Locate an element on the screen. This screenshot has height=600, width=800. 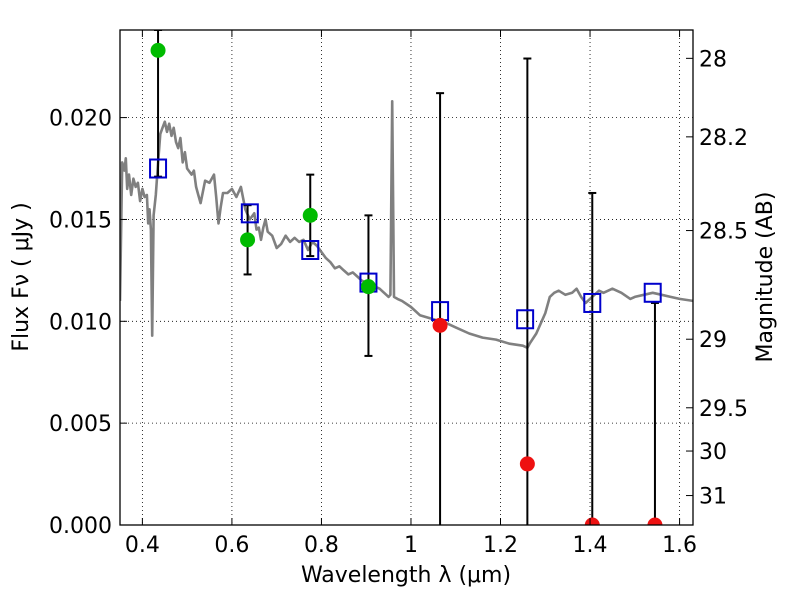
right-tick-label: 28.2 is located at coordinates (723, 138).